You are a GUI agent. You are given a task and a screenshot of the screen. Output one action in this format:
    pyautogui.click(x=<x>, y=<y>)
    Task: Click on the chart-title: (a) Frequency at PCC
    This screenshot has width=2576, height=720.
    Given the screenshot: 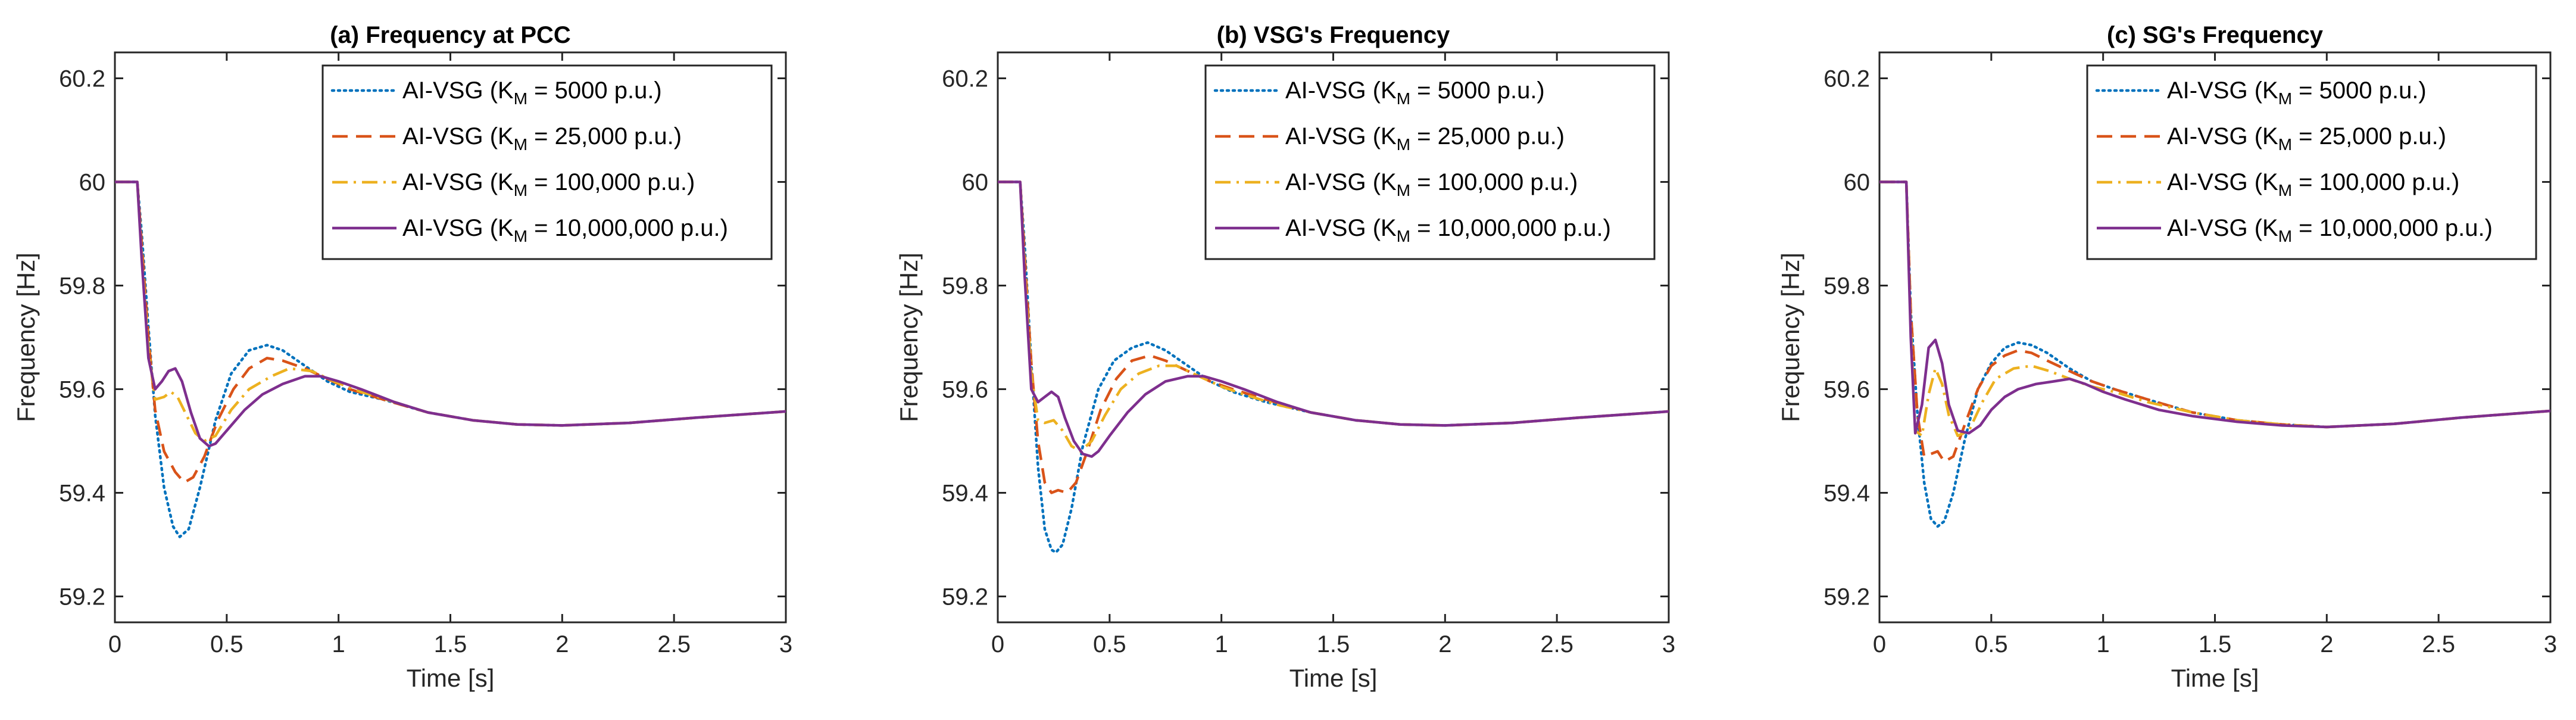 What is the action you would take?
    pyautogui.click(x=450, y=35)
    